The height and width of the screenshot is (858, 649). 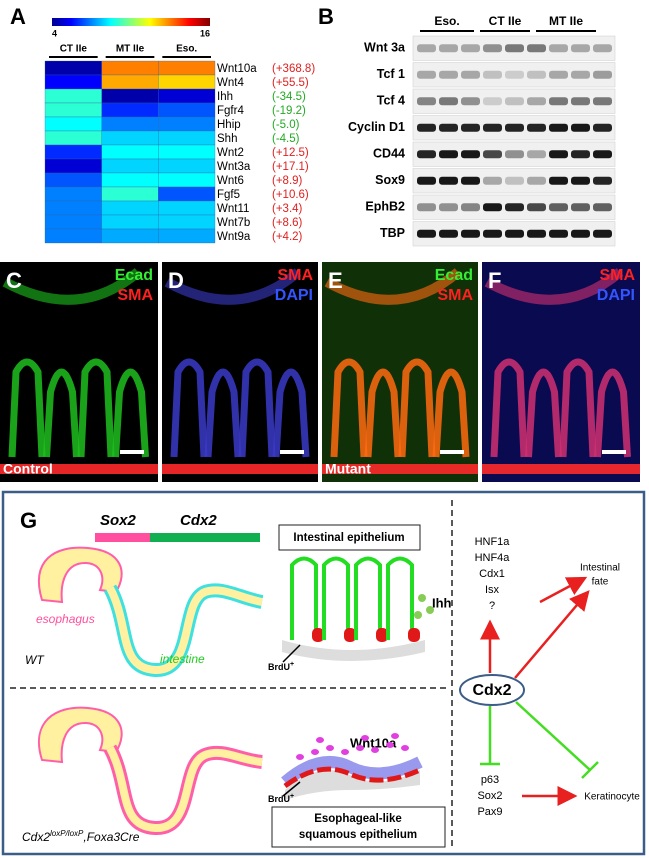 I want to click on protein-label: Sox9, so click(x=390, y=180).